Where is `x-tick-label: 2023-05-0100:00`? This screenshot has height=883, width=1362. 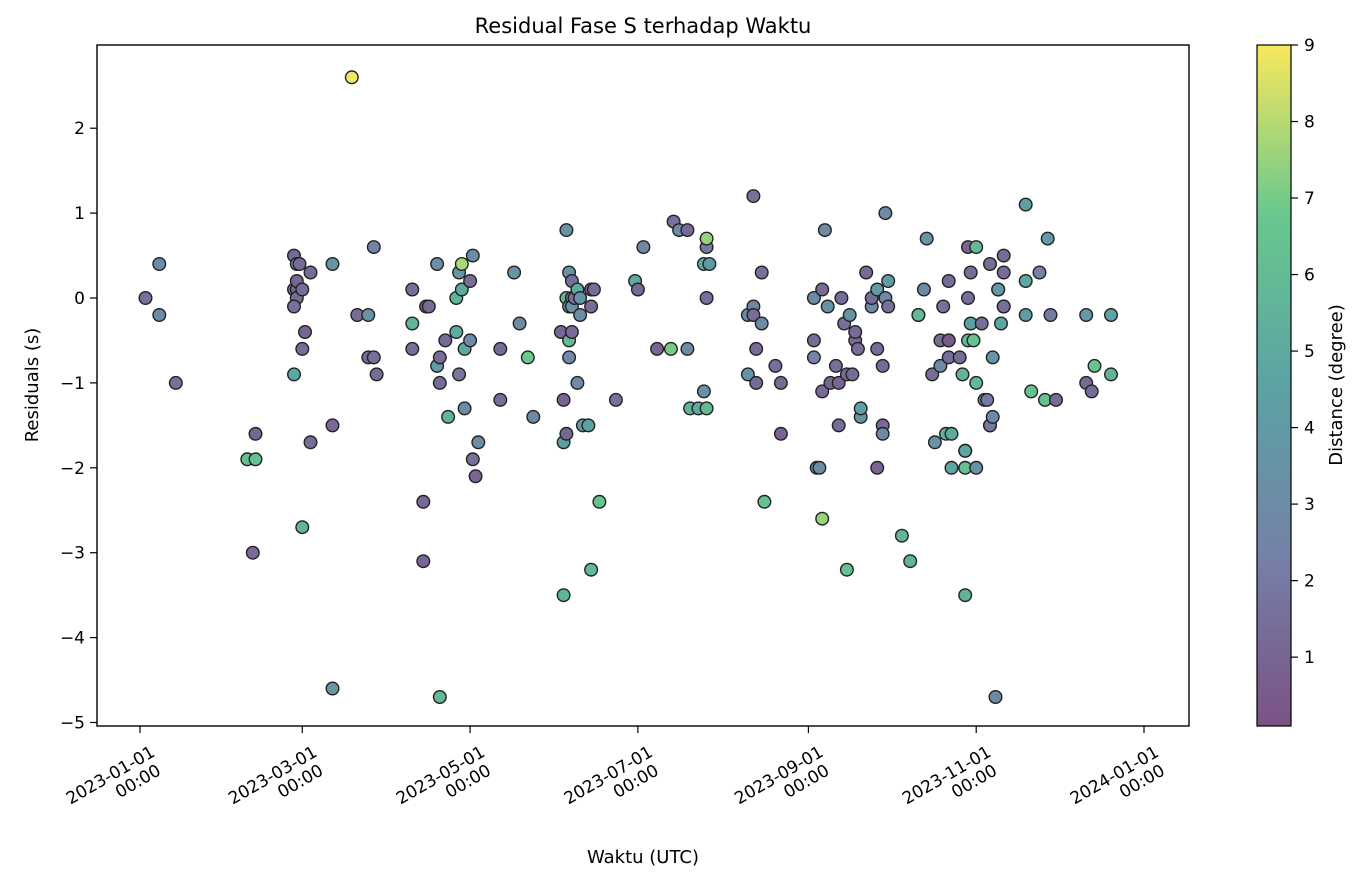 x-tick-label: 2023-05-0100:00 is located at coordinates (445, 783).